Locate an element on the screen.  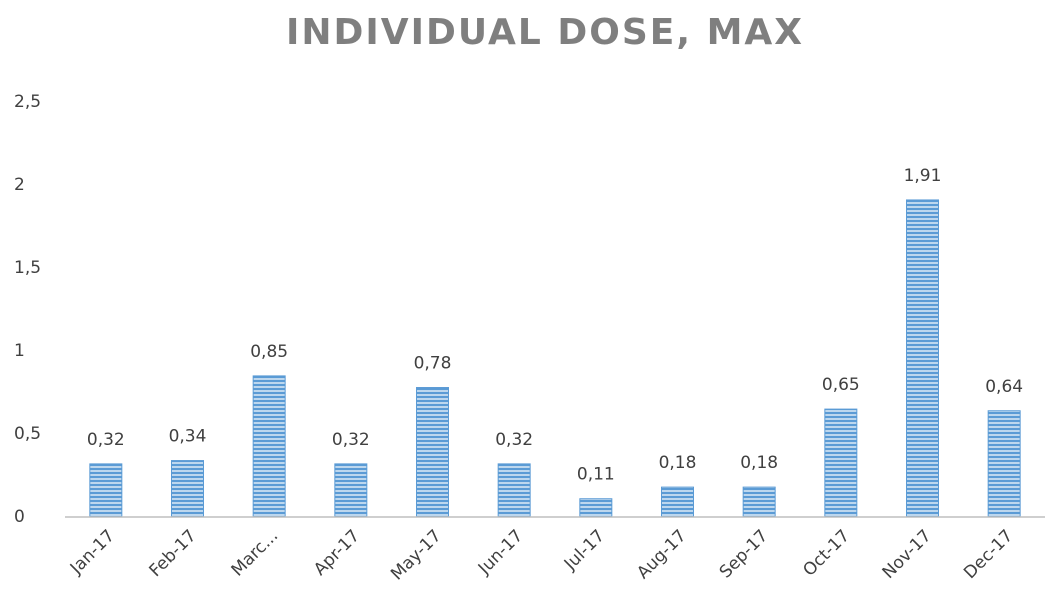
x-tick-label: Jul-17 is located at coordinates (584, 550).